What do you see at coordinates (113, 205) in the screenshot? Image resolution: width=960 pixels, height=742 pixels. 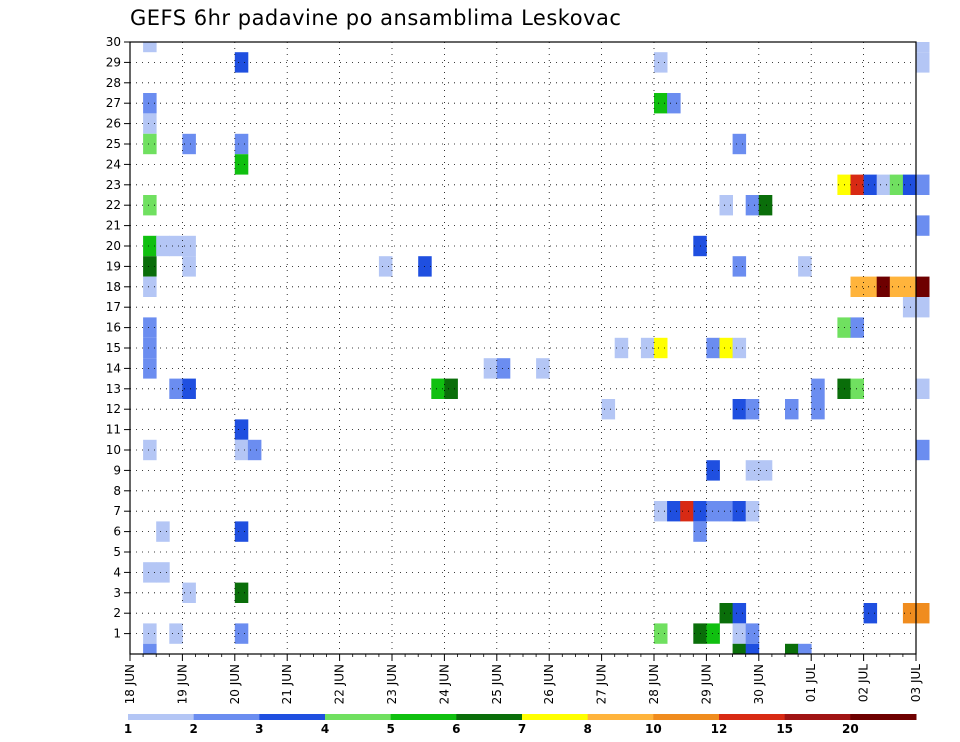 I see `y-tick-label: 22` at bounding box center [113, 205].